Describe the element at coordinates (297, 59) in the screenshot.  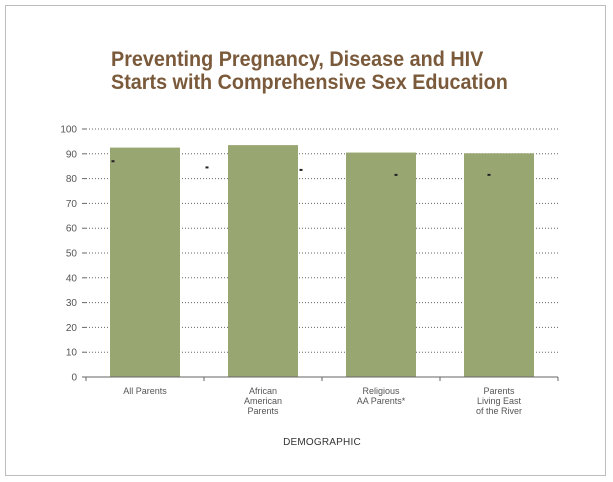
I see `chart-title-line-1: Preventing Pregnancy, Disease and HIV` at that location.